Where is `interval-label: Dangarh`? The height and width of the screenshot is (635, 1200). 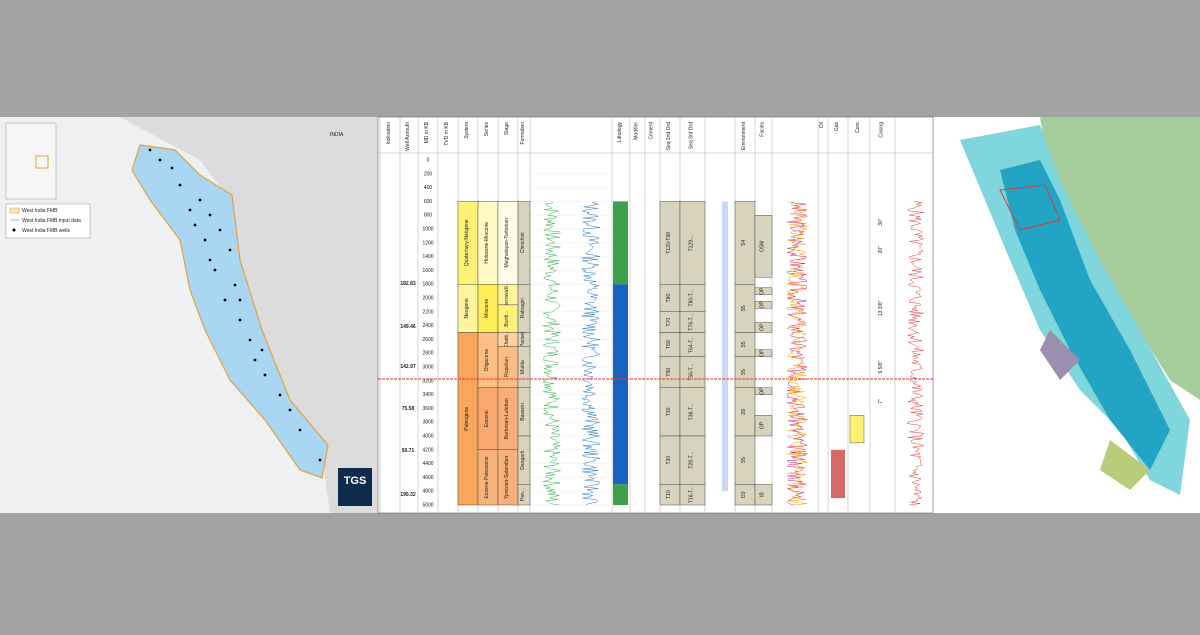 interval-label: Dangarh is located at coordinates (523, 459).